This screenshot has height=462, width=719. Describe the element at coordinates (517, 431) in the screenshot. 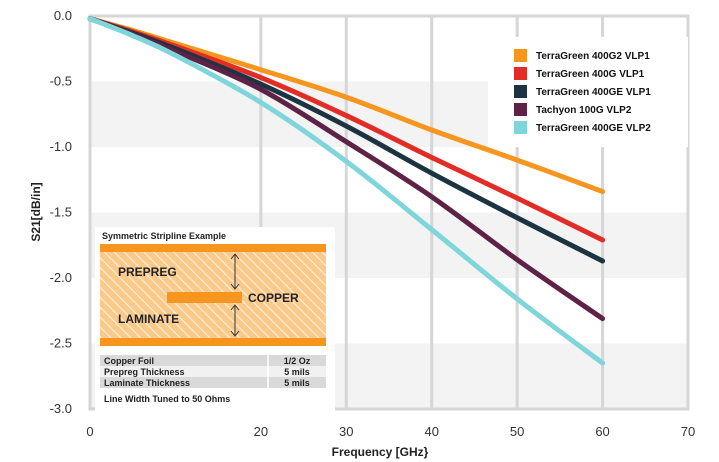

I see `x-tick-label: 50` at that location.